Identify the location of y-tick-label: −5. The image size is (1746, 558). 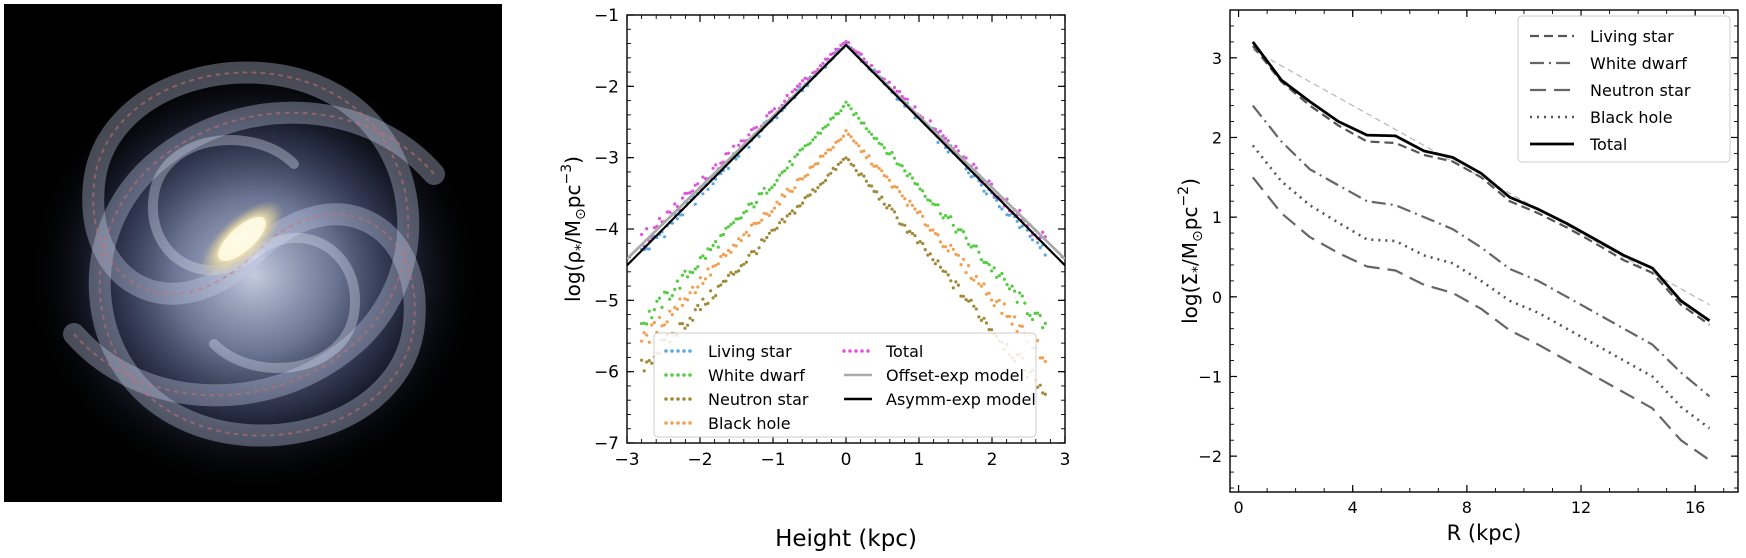
(606, 301).